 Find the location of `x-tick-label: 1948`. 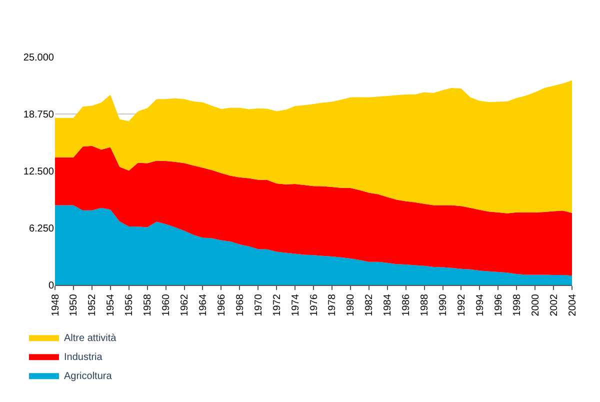

x-tick-label: 1948 is located at coordinates (56, 305).